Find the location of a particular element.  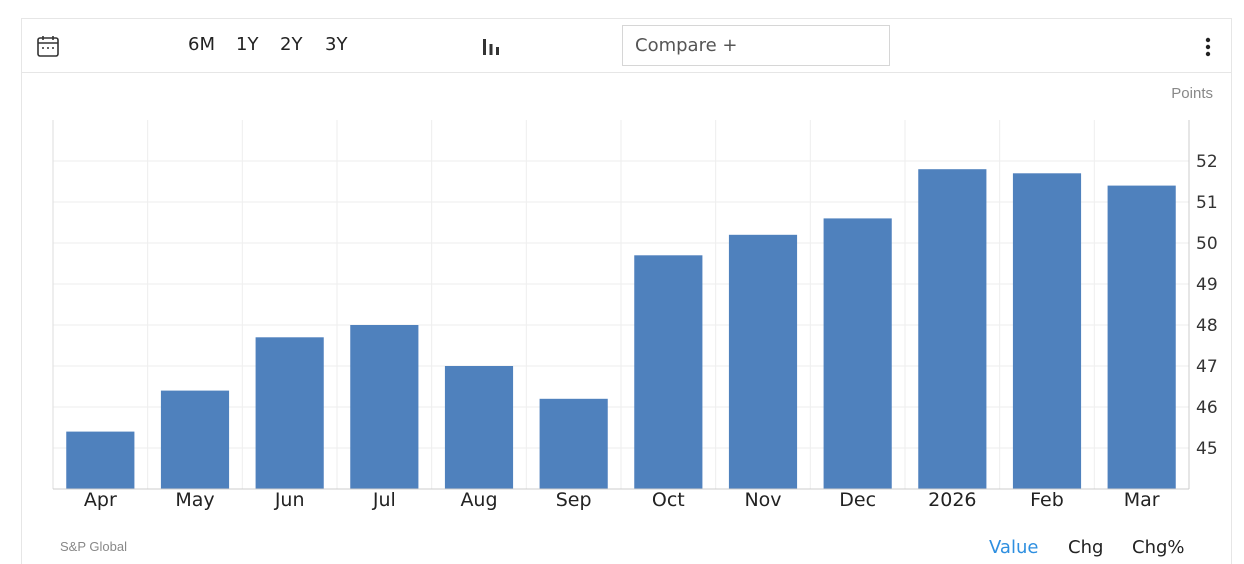

x-tick-label: Sep is located at coordinates (574, 500).